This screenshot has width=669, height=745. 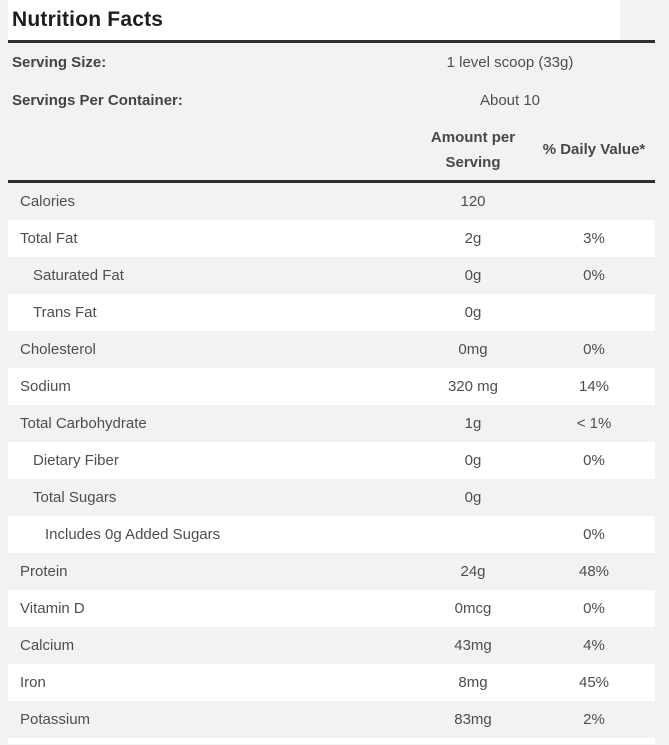 What do you see at coordinates (83, 423) in the screenshot?
I see `row-label: Total Carbohydrate` at bounding box center [83, 423].